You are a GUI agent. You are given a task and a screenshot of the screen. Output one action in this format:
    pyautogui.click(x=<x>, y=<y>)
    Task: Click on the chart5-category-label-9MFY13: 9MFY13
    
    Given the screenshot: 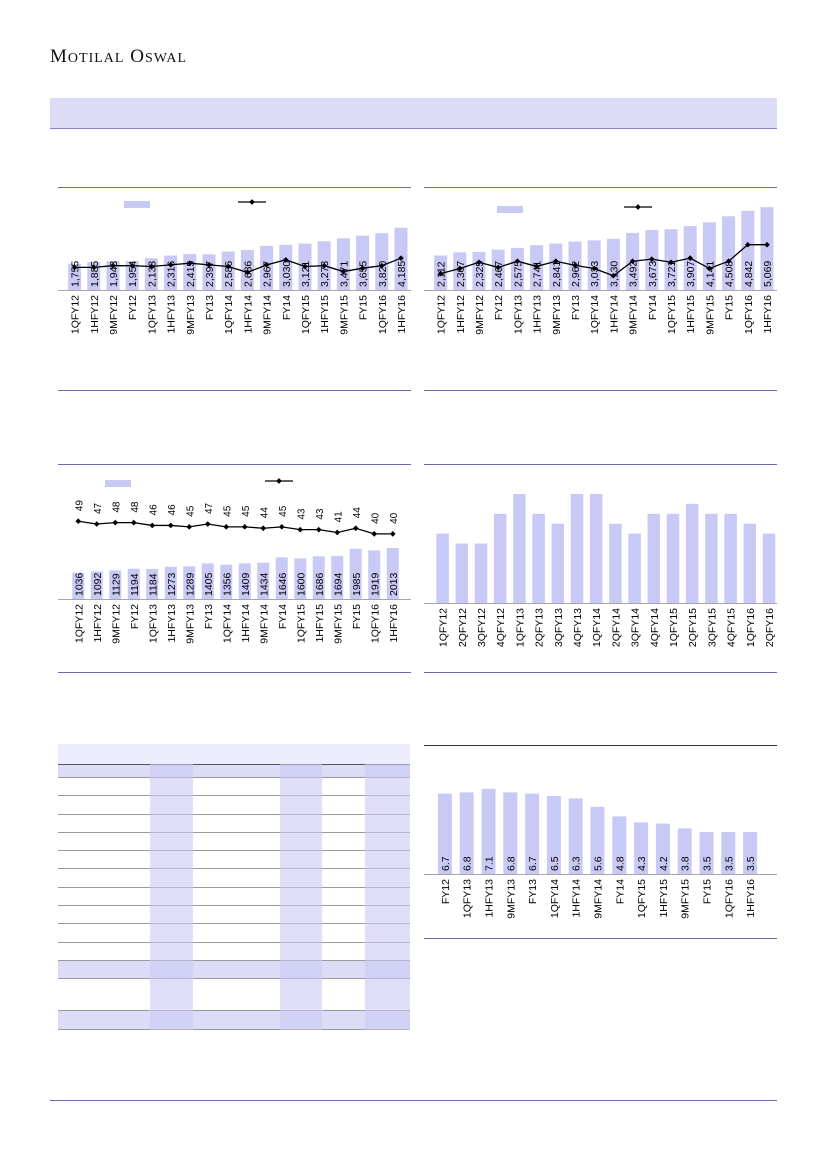 What is the action you would take?
    pyautogui.click(x=511, y=899)
    